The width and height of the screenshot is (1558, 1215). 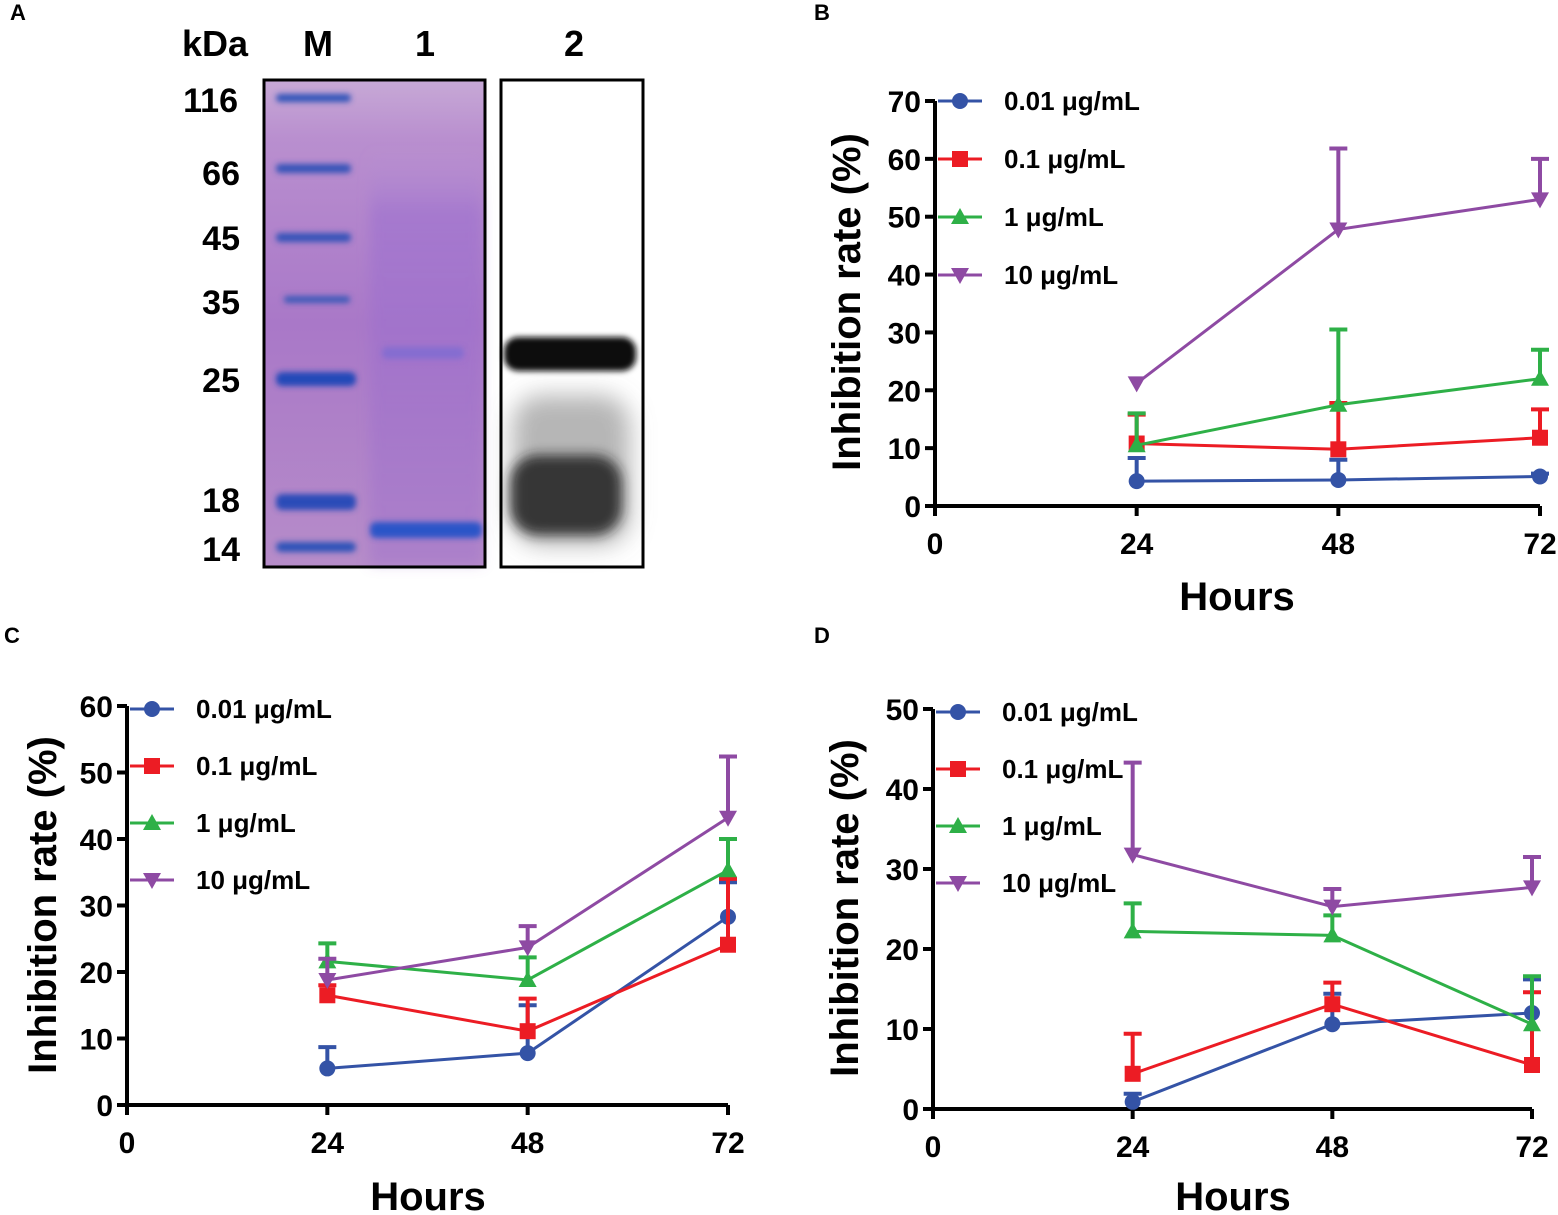 What do you see at coordinates (1133, 1147) in the screenshot?
I see `chart-d-xtick-label: 24` at bounding box center [1133, 1147].